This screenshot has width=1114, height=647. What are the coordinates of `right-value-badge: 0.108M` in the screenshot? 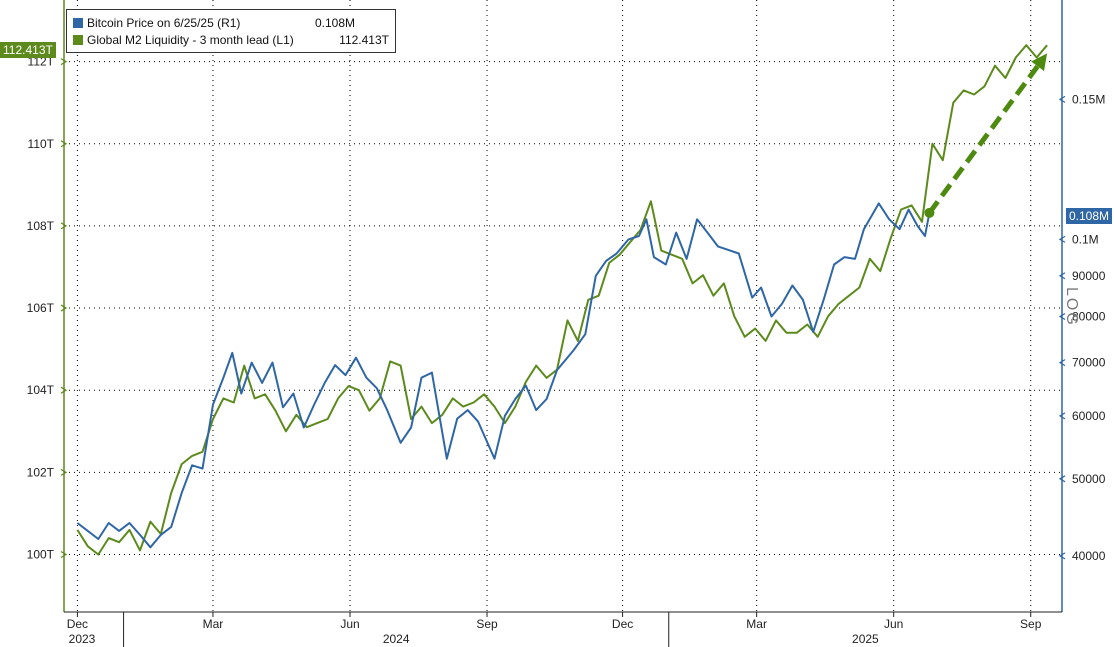 It's located at (1089, 216).